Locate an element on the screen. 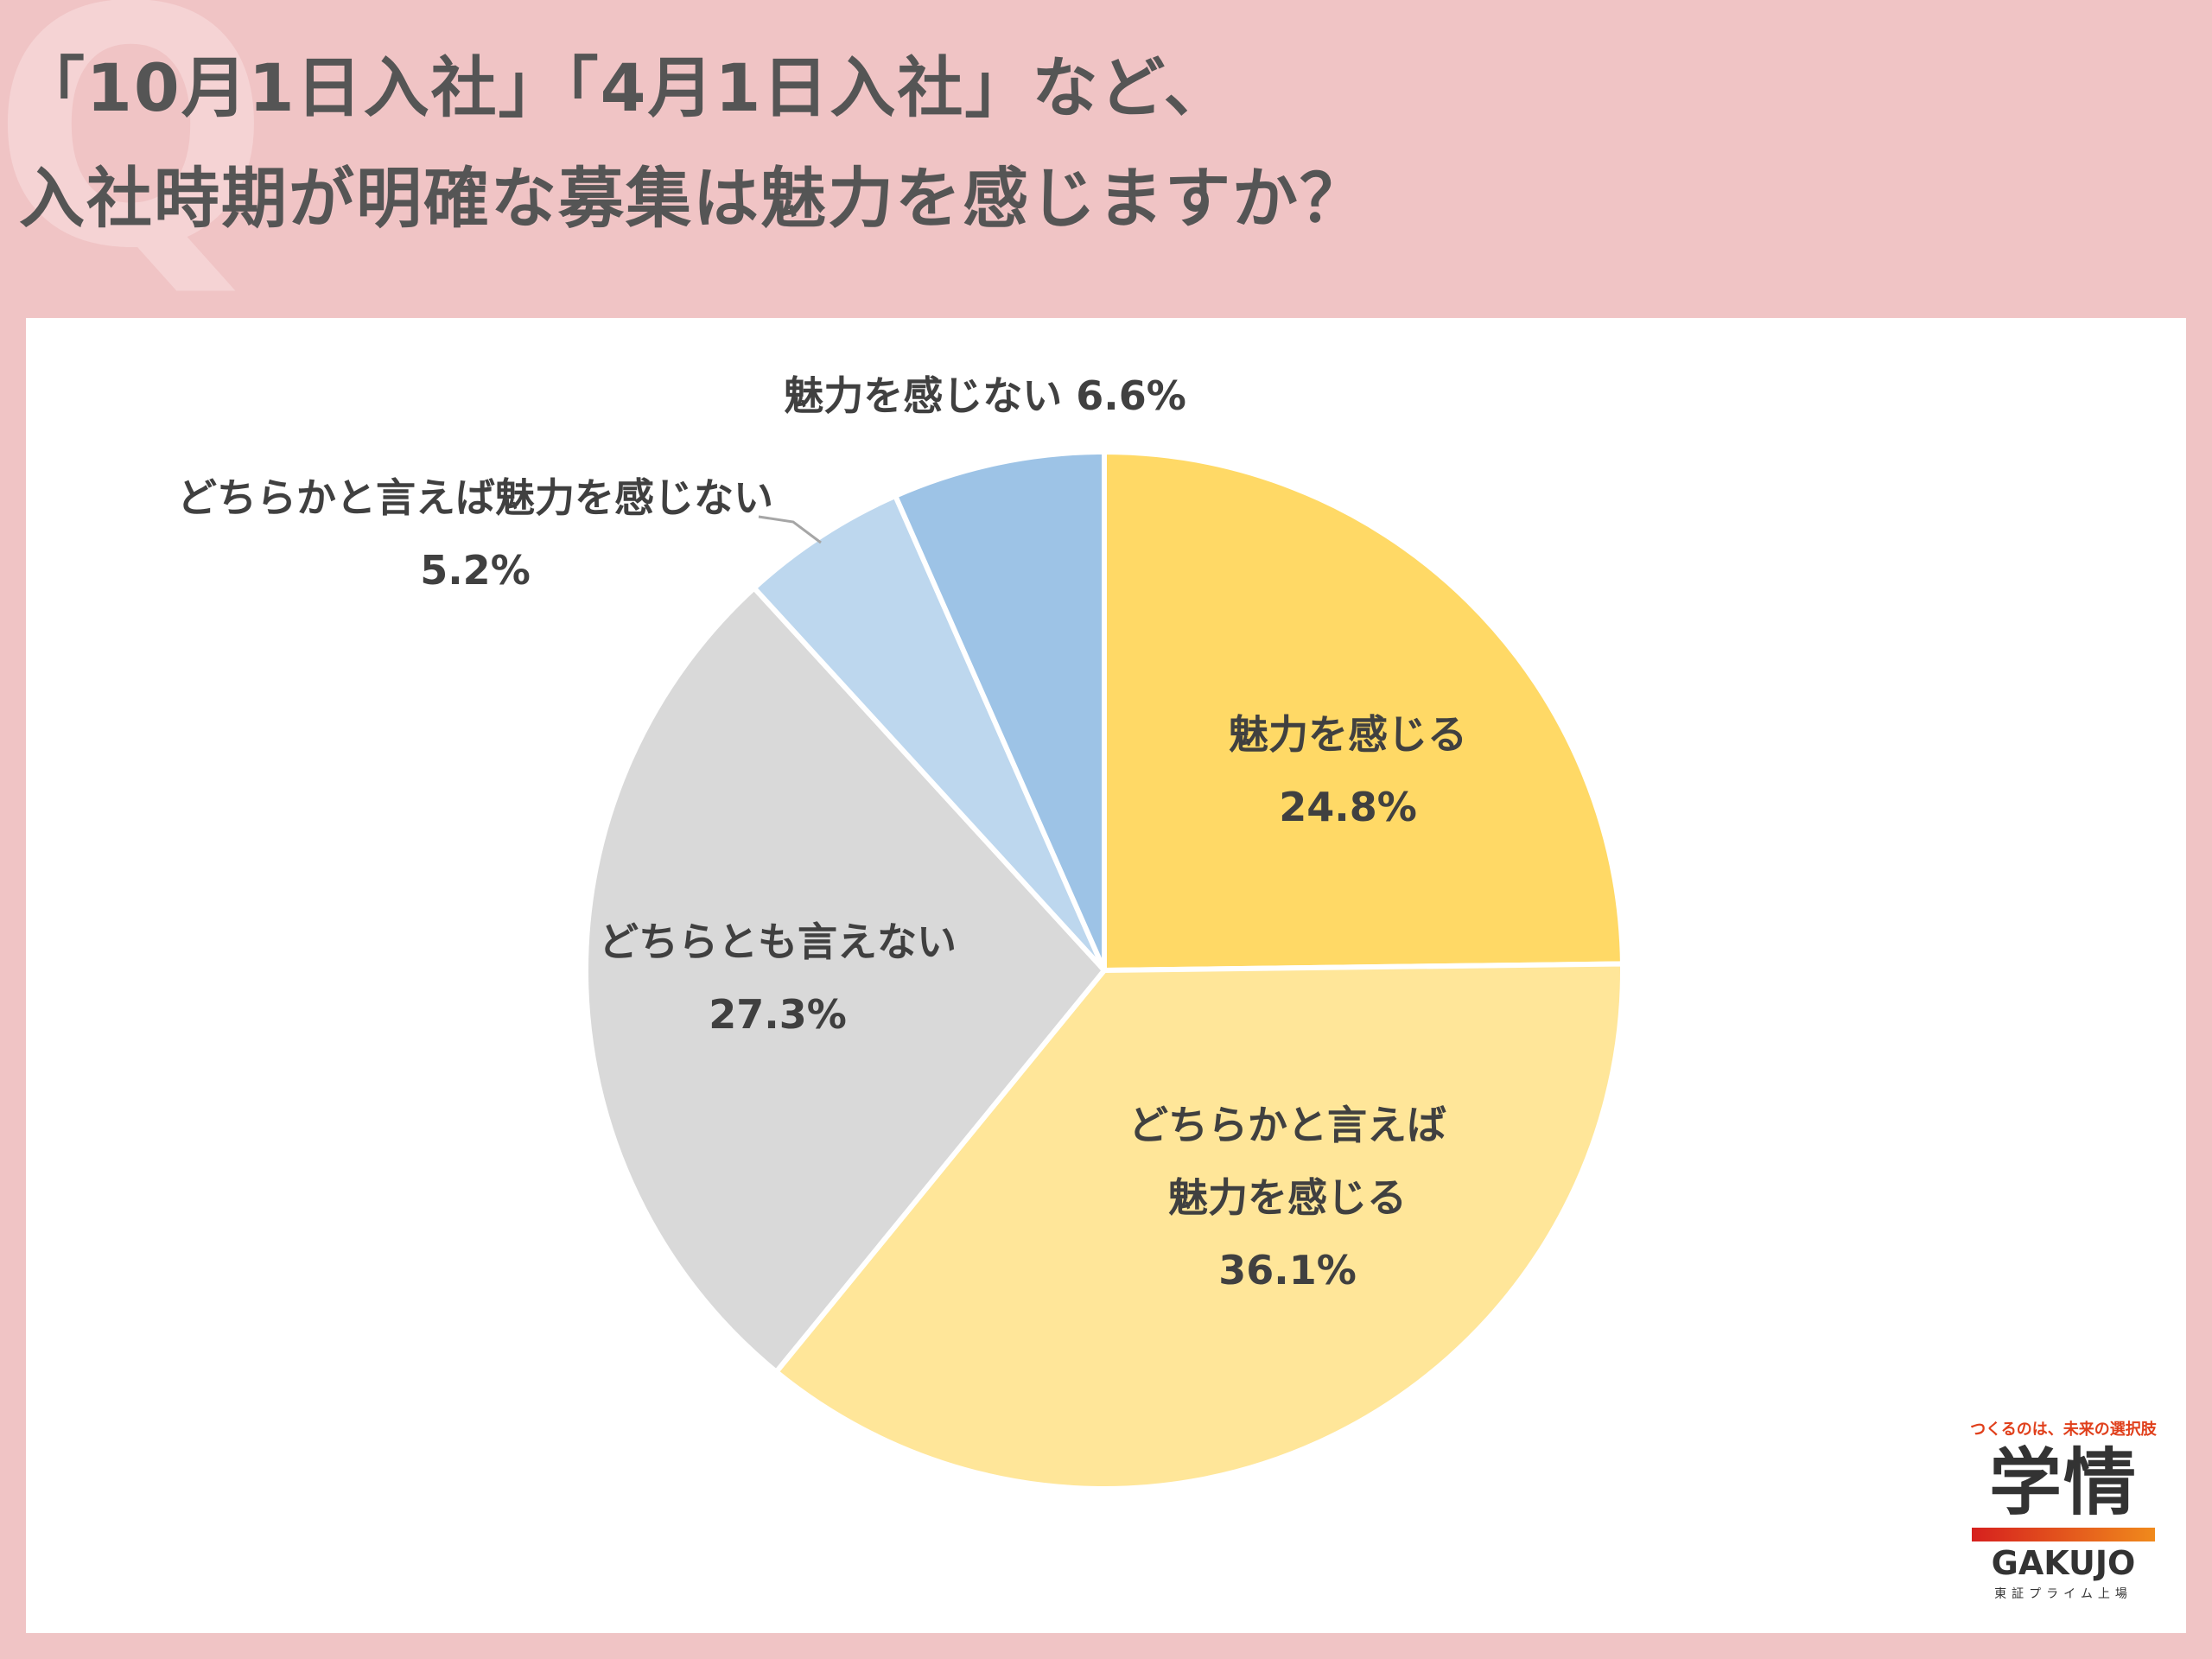 The height and width of the screenshot is (1659, 2212). gakujo-logo: つくるのは、未来の選択肢 学情 GAKUJO 東証プライム上場 is located at coordinates (2063, 1509).